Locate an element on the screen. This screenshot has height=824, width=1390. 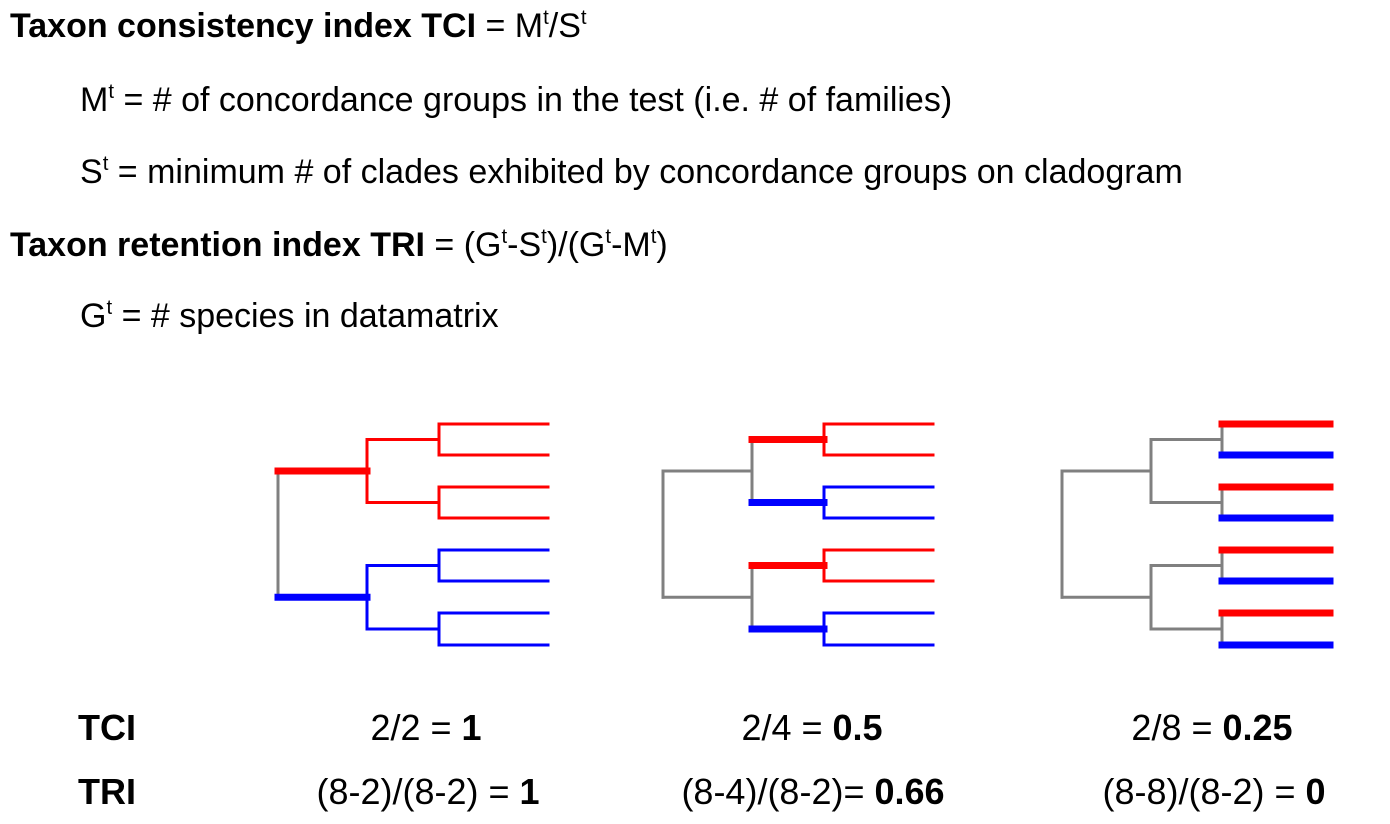
example-1-tri-expr: (8-2)/(8-2) = is located at coordinates (418, 791).